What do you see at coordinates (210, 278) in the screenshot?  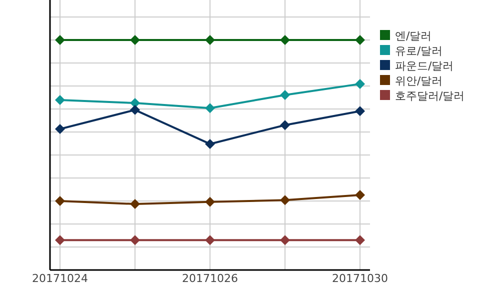 I see `x-tick-label: 20171026` at bounding box center [210, 278].